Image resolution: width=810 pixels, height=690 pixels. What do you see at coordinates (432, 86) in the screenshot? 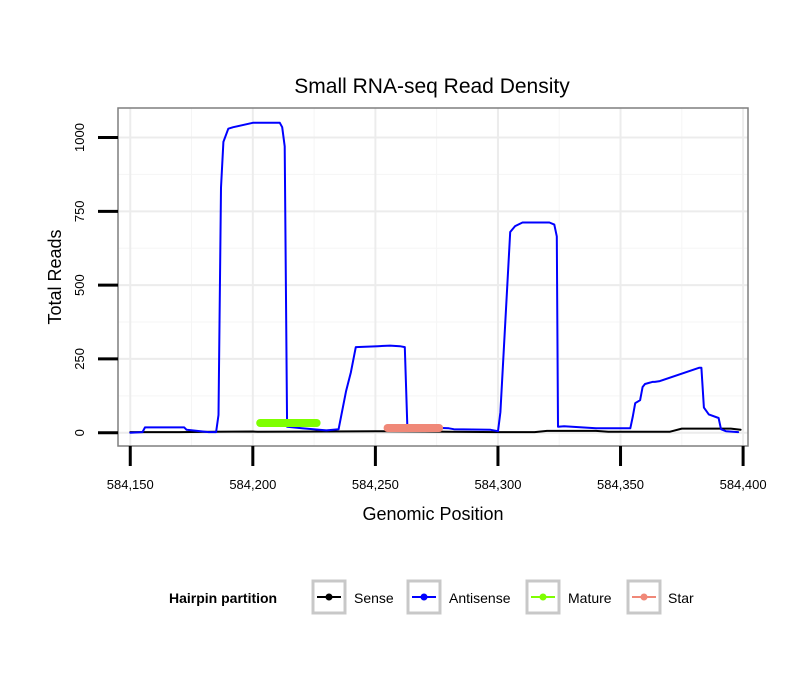
I see `chart-title: Small RNA-seq Read Density` at bounding box center [432, 86].